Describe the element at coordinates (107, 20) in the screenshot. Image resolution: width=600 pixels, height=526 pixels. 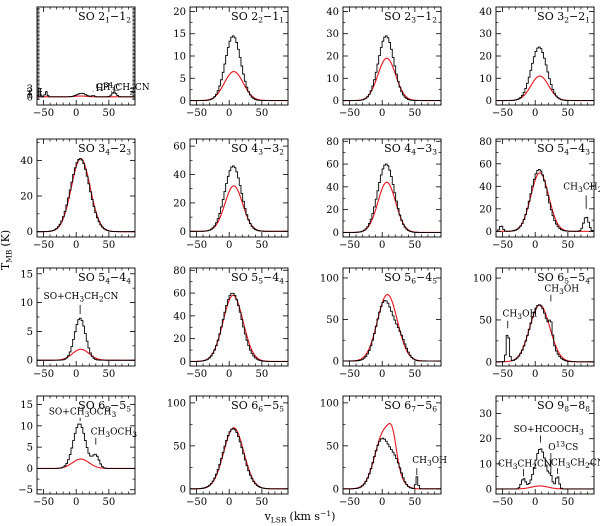
I see `title-sub-1: 1` at that location.